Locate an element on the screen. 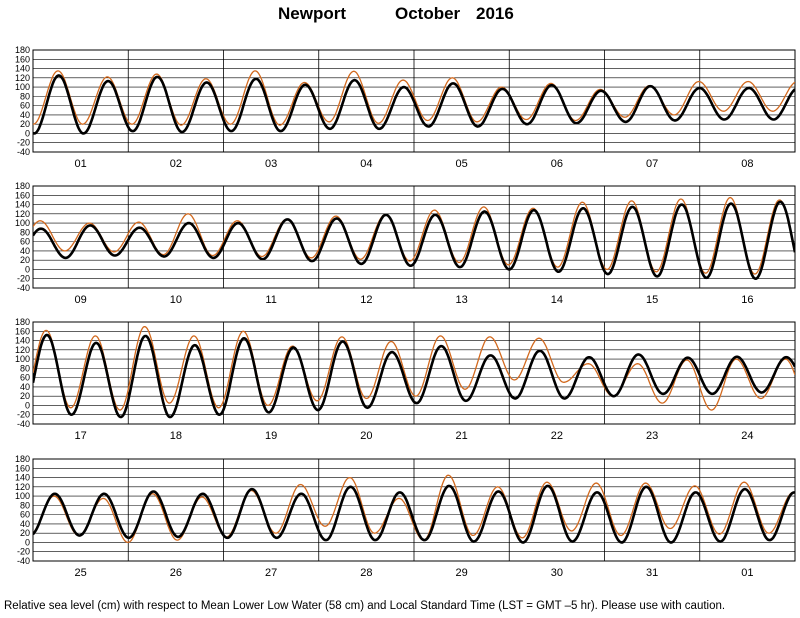  day-label: 30 is located at coordinates (557, 573).